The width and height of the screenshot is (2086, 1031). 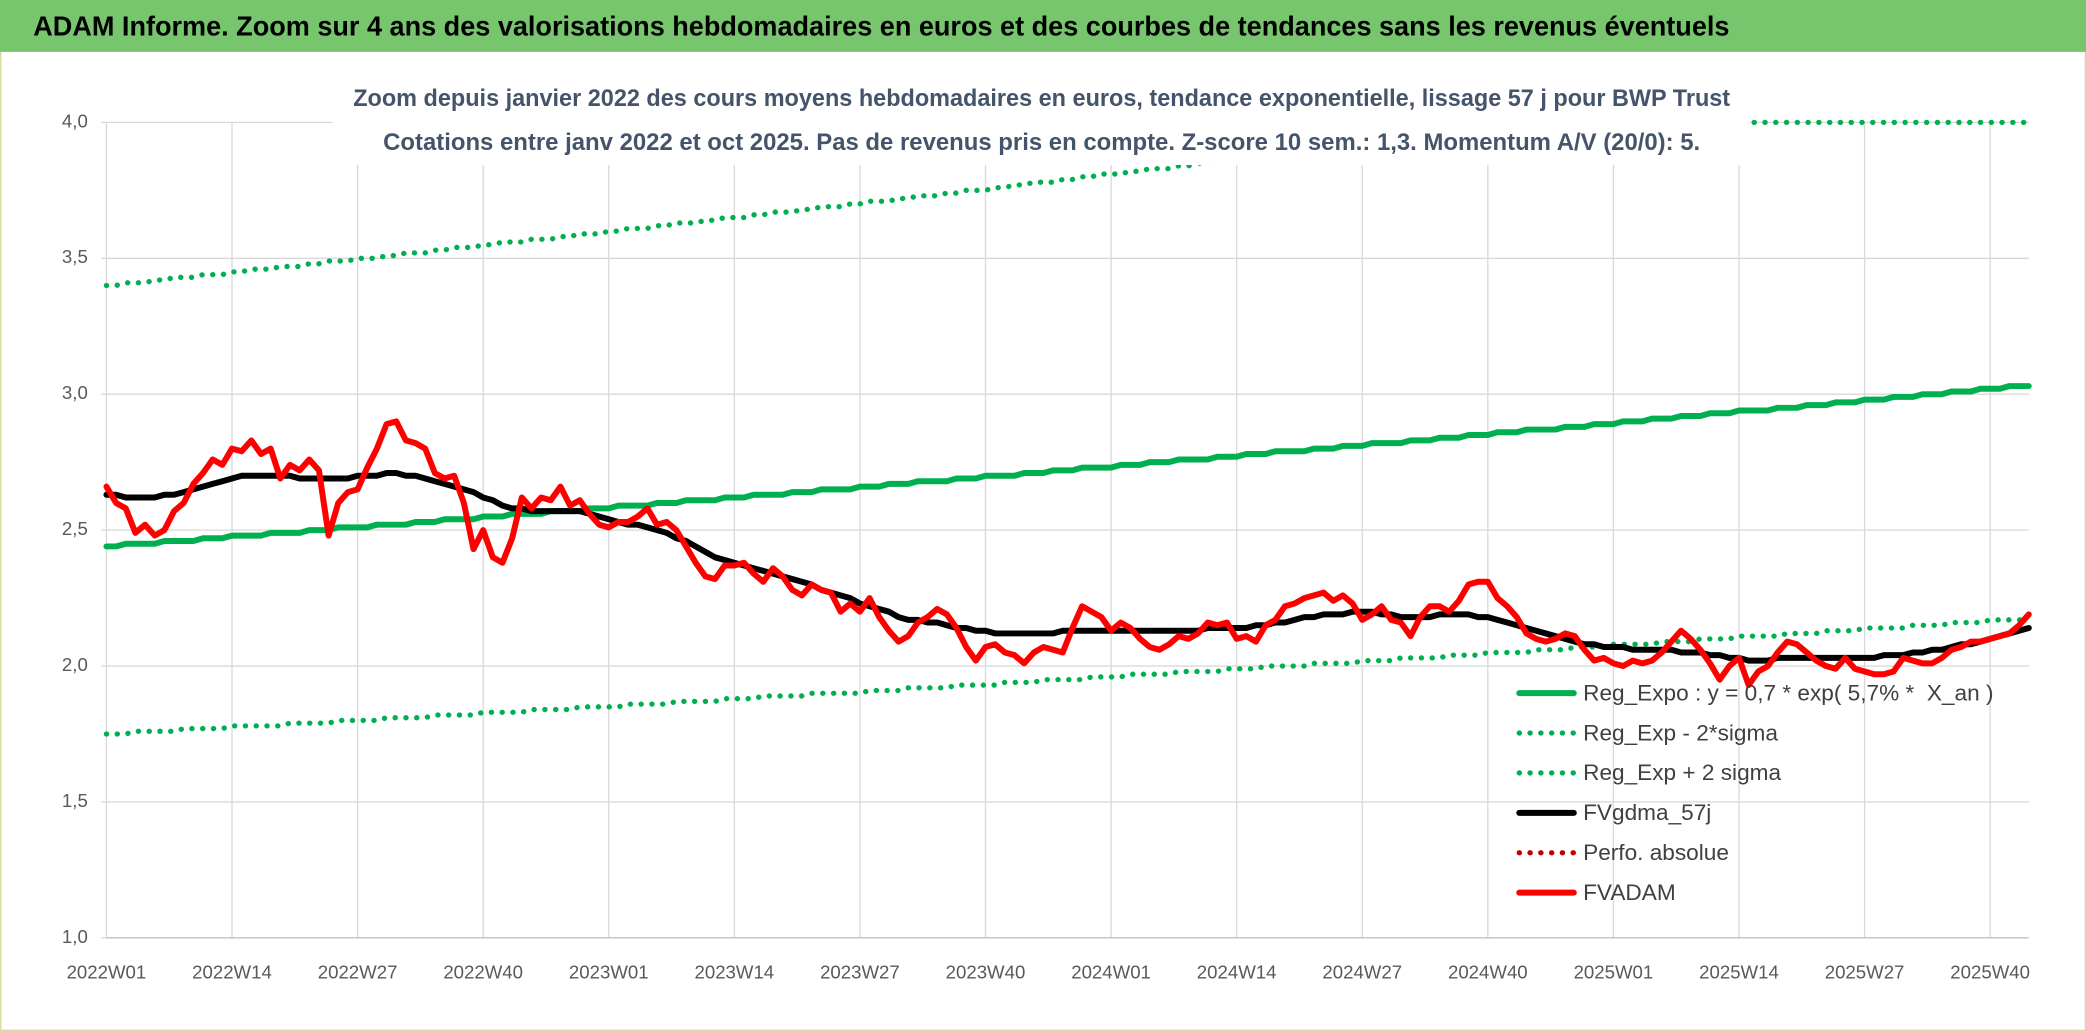 What do you see at coordinates (75, 256) in the screenshot?
I see `y-tick-label: 3,5` at bounding box center [75, 256].